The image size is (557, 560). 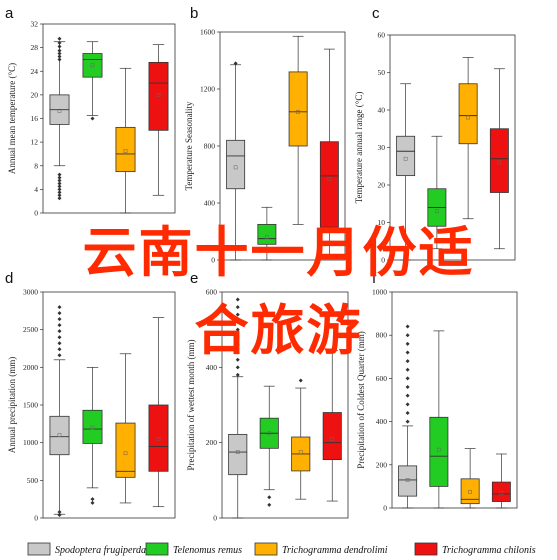 I want to click on y-axis-label: Annual mean temperature (°C), so click(x=12, y=118).